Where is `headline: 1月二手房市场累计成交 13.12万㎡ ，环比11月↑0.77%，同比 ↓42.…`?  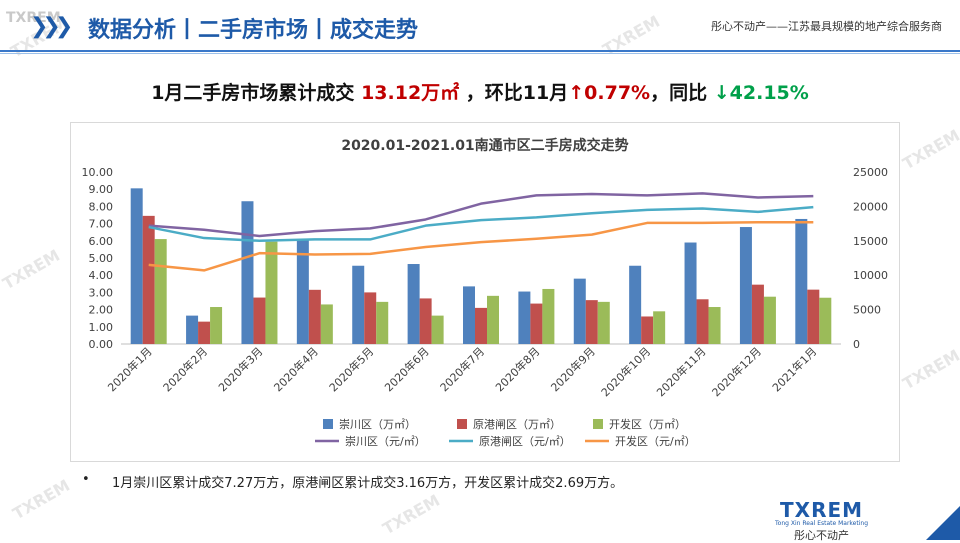 headline: 1月二手房市场累计成交 13.12万㎡ ，环比11月↑0.77%，同比 ↓42.… is located at coordinates (480, 91).